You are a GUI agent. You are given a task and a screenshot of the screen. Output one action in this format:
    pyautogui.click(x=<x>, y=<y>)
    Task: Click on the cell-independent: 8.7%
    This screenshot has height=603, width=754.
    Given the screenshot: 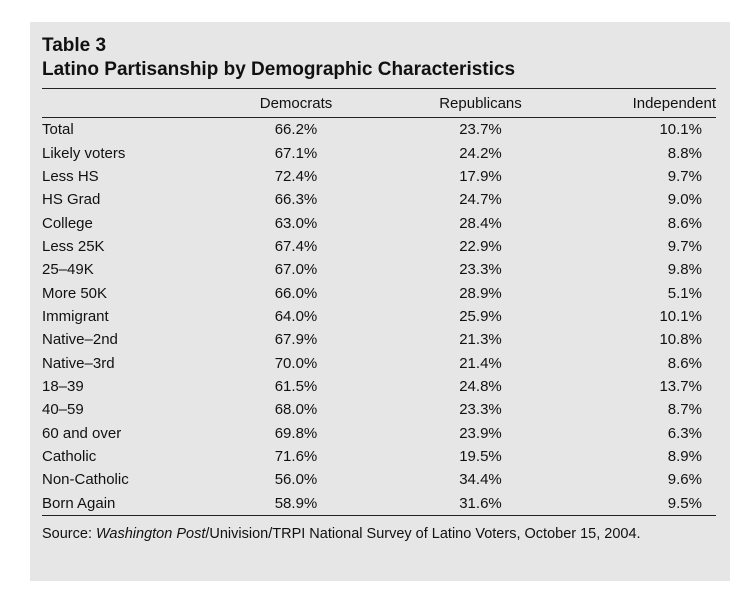 What is the action you would take?
    pyautogui.click(x=684, y=410)
    